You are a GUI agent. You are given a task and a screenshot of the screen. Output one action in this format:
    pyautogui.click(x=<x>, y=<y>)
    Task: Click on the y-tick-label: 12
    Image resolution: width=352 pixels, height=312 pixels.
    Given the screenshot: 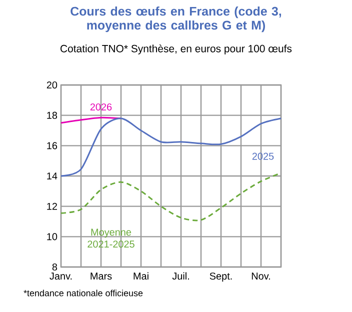 What is the action you would take?
    pyautogui.click(x=52, y=206)
    